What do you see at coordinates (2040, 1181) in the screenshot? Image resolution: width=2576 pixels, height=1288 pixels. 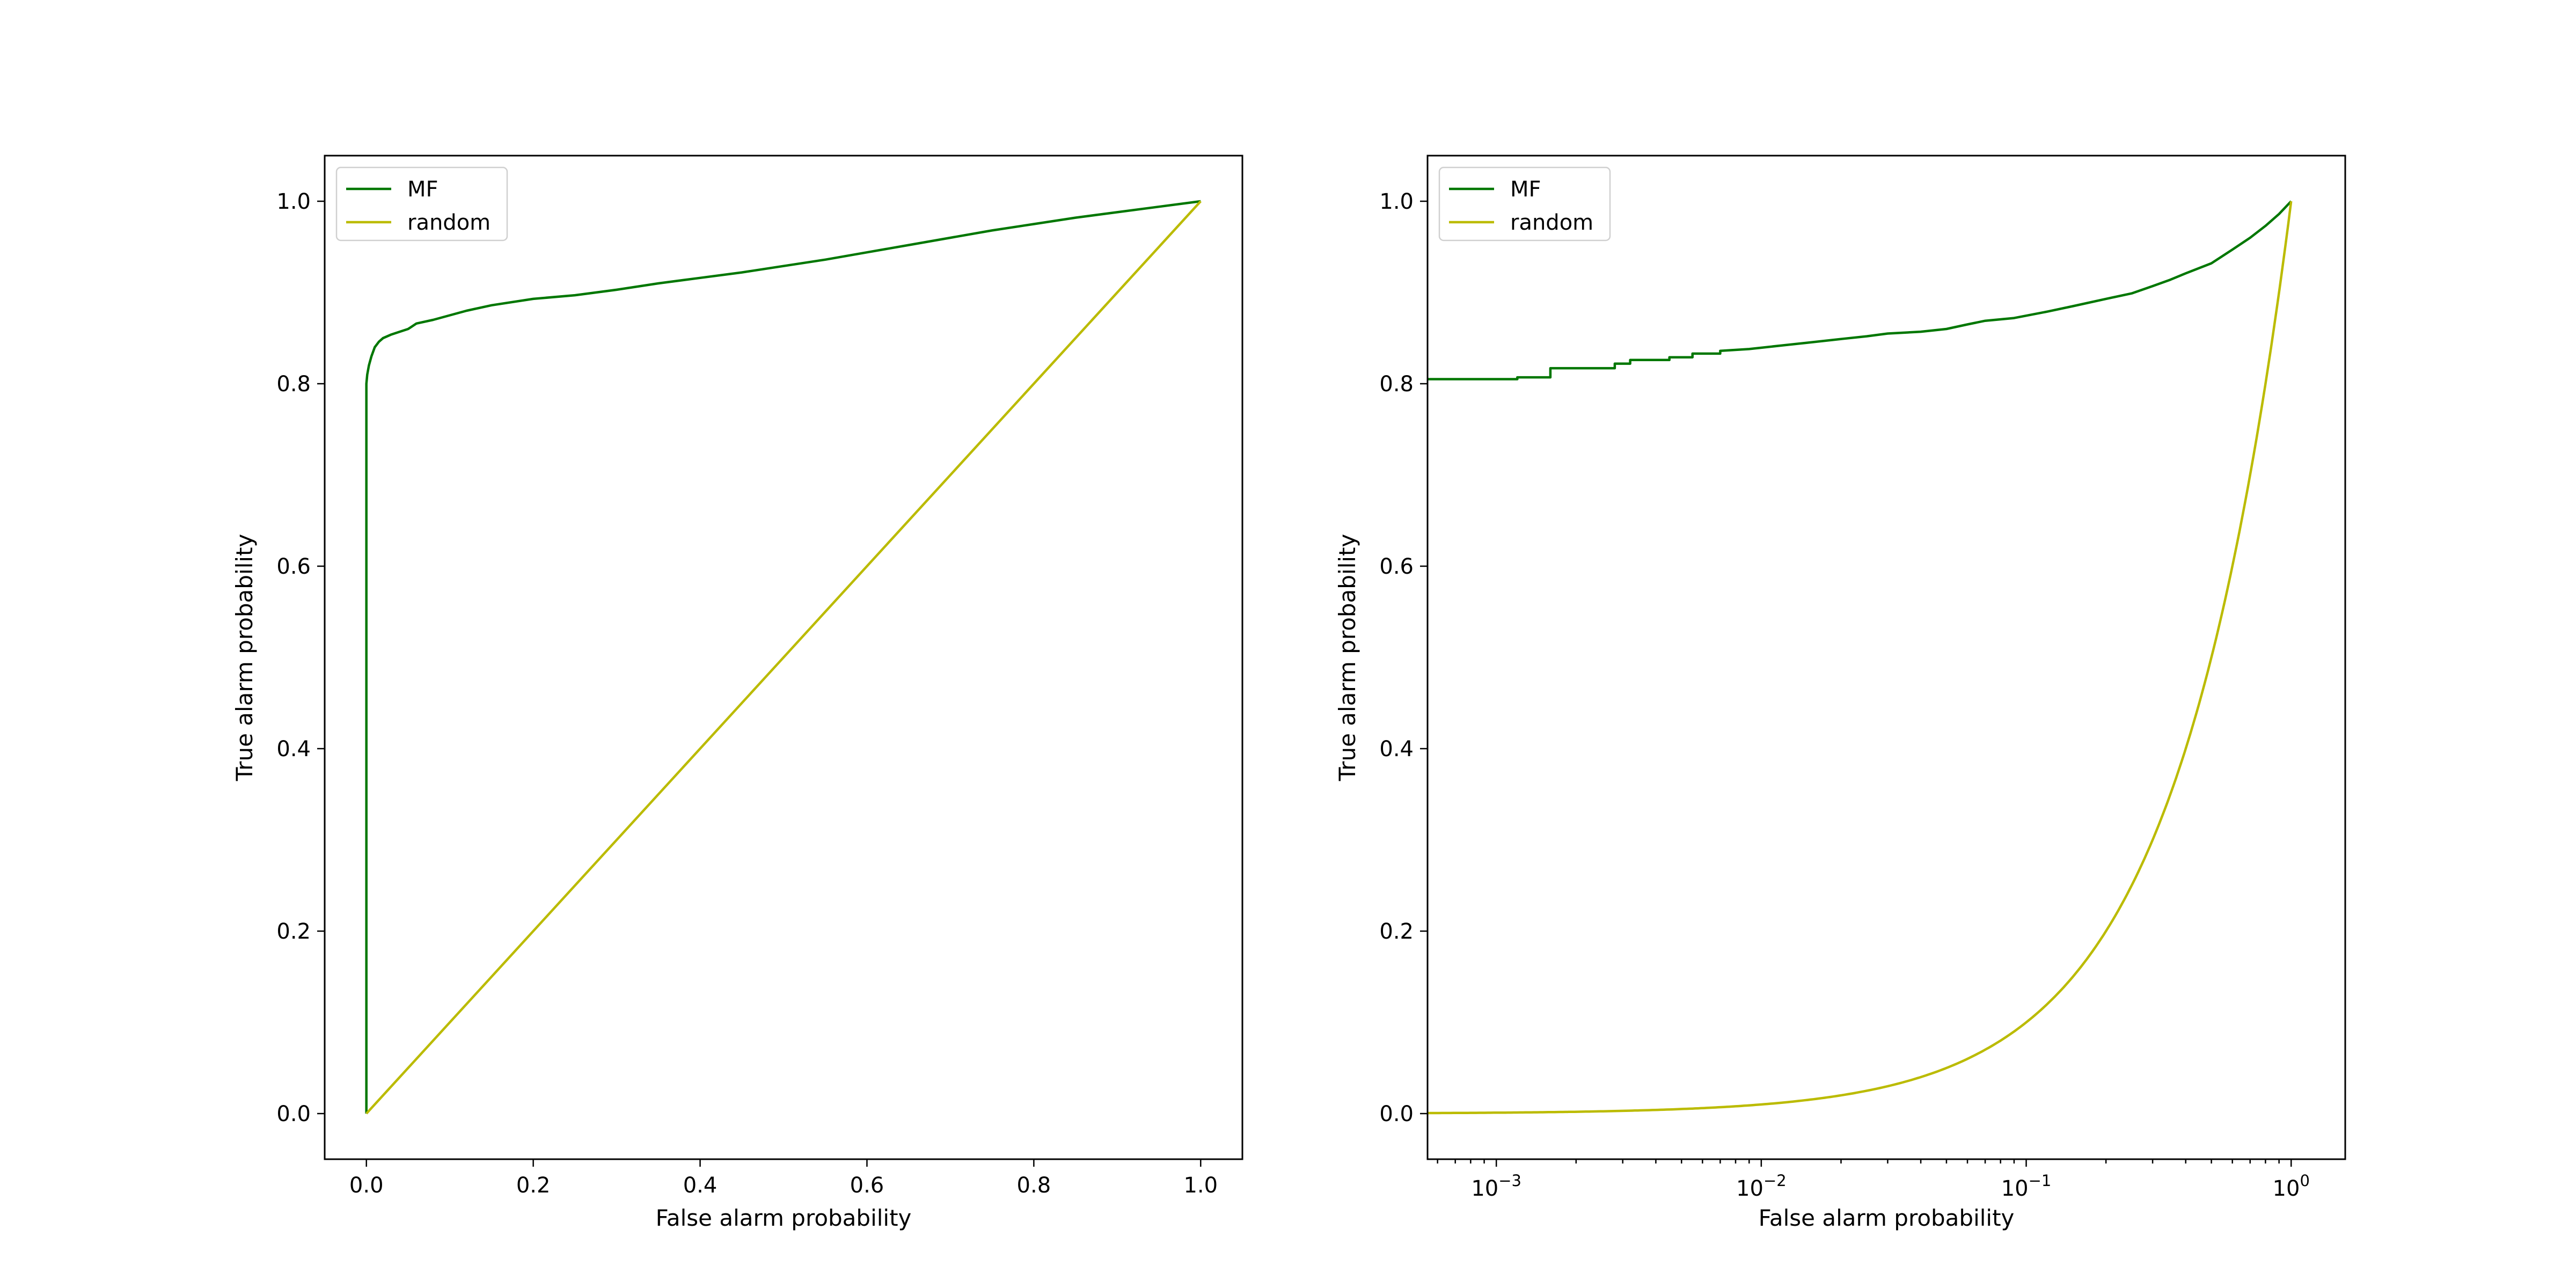 I see `x-tick-label-exponent: −1` at bounding box center [2040, 1181].